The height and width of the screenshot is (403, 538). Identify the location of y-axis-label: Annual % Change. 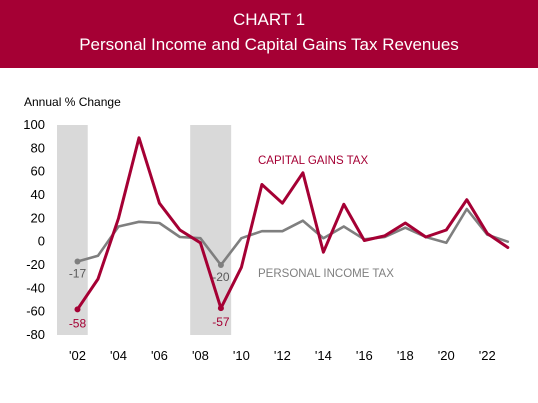
(72, 102).